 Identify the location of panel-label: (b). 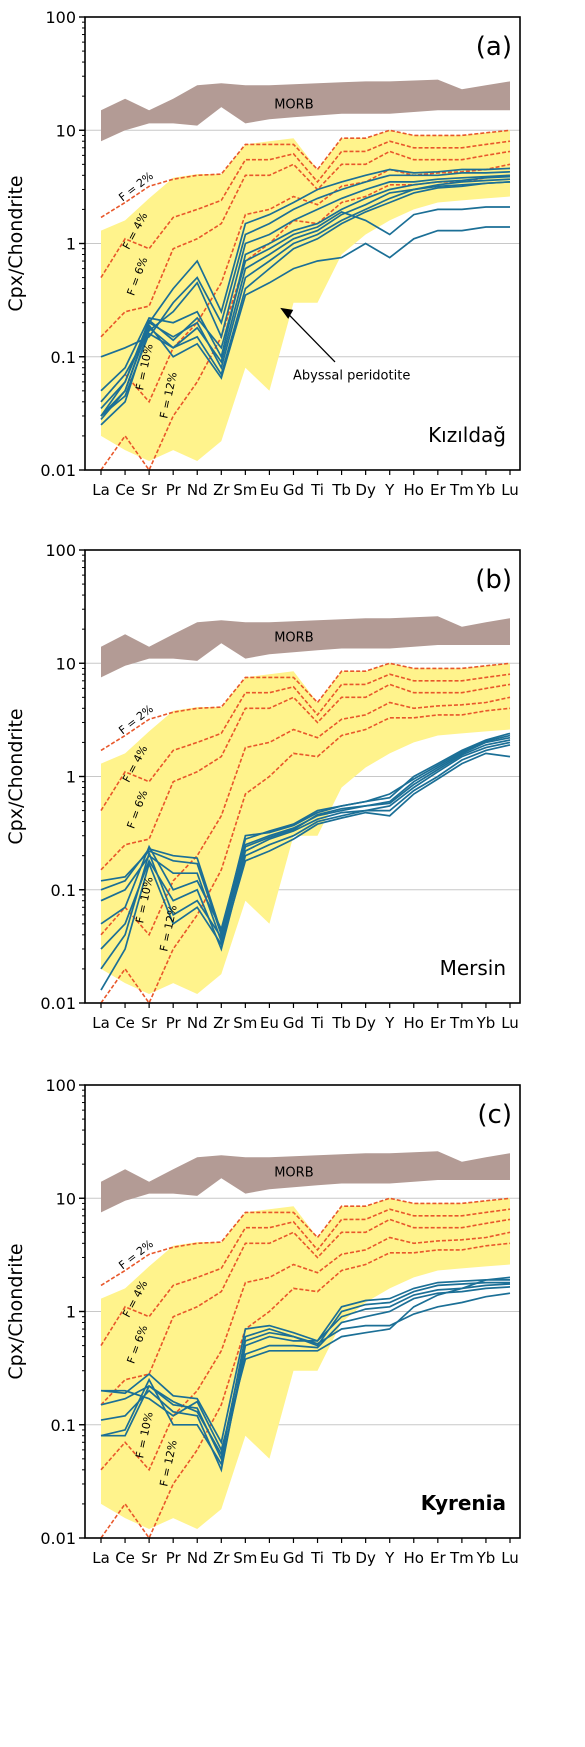
(493, 580).